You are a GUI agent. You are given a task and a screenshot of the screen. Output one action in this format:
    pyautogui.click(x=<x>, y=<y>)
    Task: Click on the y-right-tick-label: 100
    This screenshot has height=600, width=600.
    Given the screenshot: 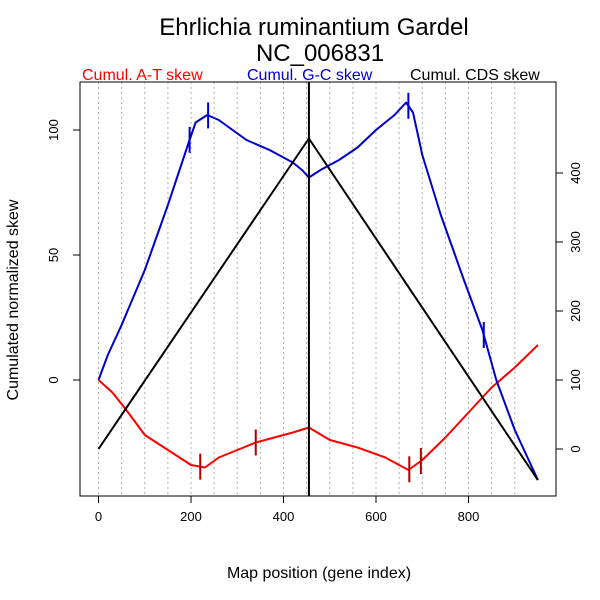 What is the action you would take?
    pyautogui.click(x=575, y=380)
    